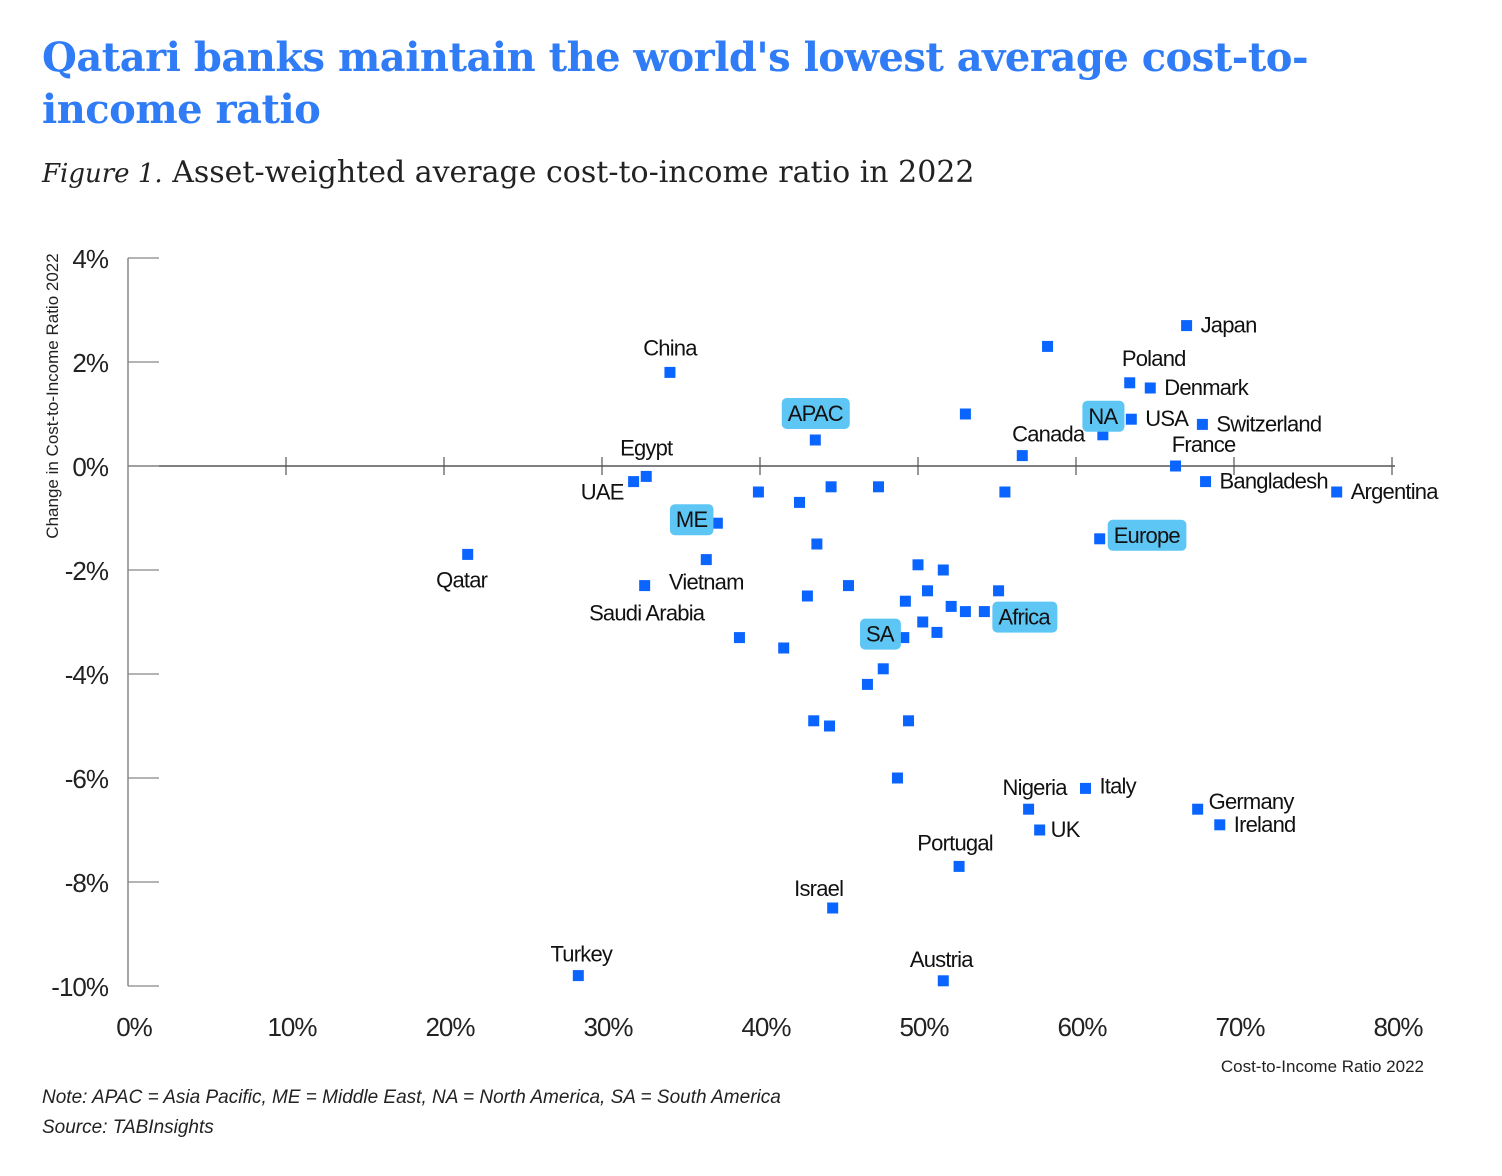 The width and height of the screenshot is (1502, 1176). I want to click on point-label: Argentina, so click(1395, 491).